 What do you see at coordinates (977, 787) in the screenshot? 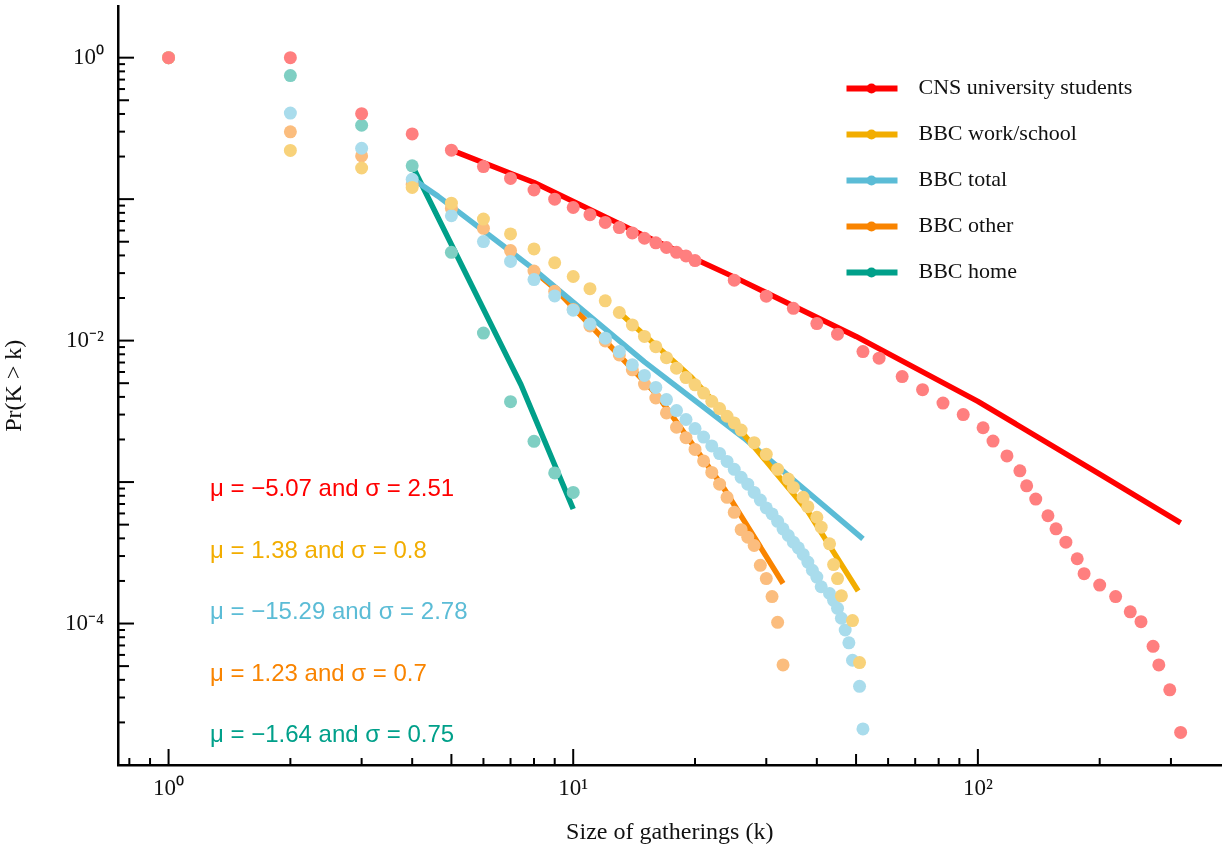
I see `x-tick-label: 10²` at bounding box center [977, 787].